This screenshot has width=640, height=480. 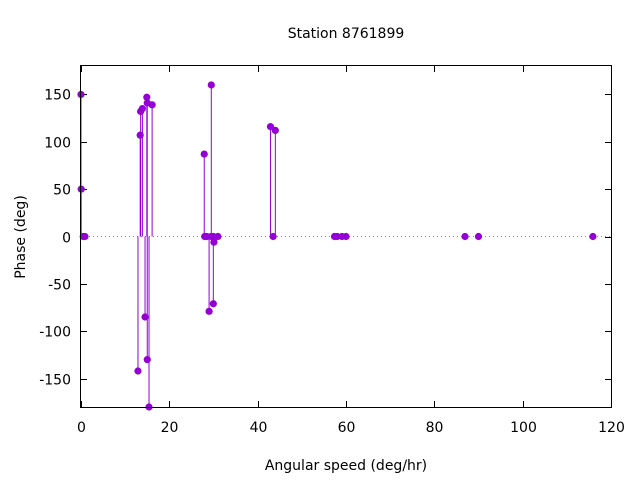 I want to click on x-tick-label: 0, so click(x=81, y=428).